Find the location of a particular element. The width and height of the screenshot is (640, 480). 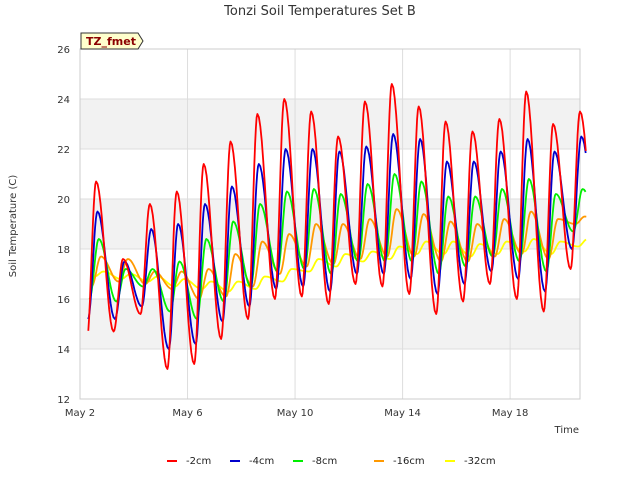

x-tick-labels: May 2 May 6 May 10 May 14 May 18 is located at coordinates (297, 413).